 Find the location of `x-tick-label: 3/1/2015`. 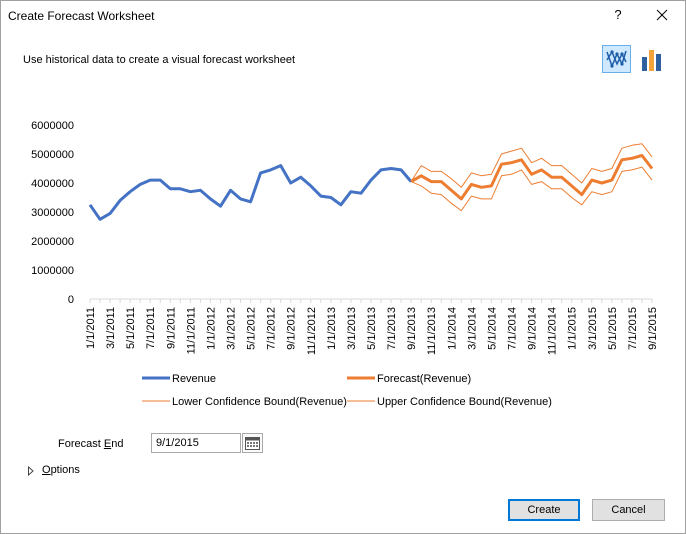

x-tick-label: 3/1/2015 is located at coordinates (593, 328).